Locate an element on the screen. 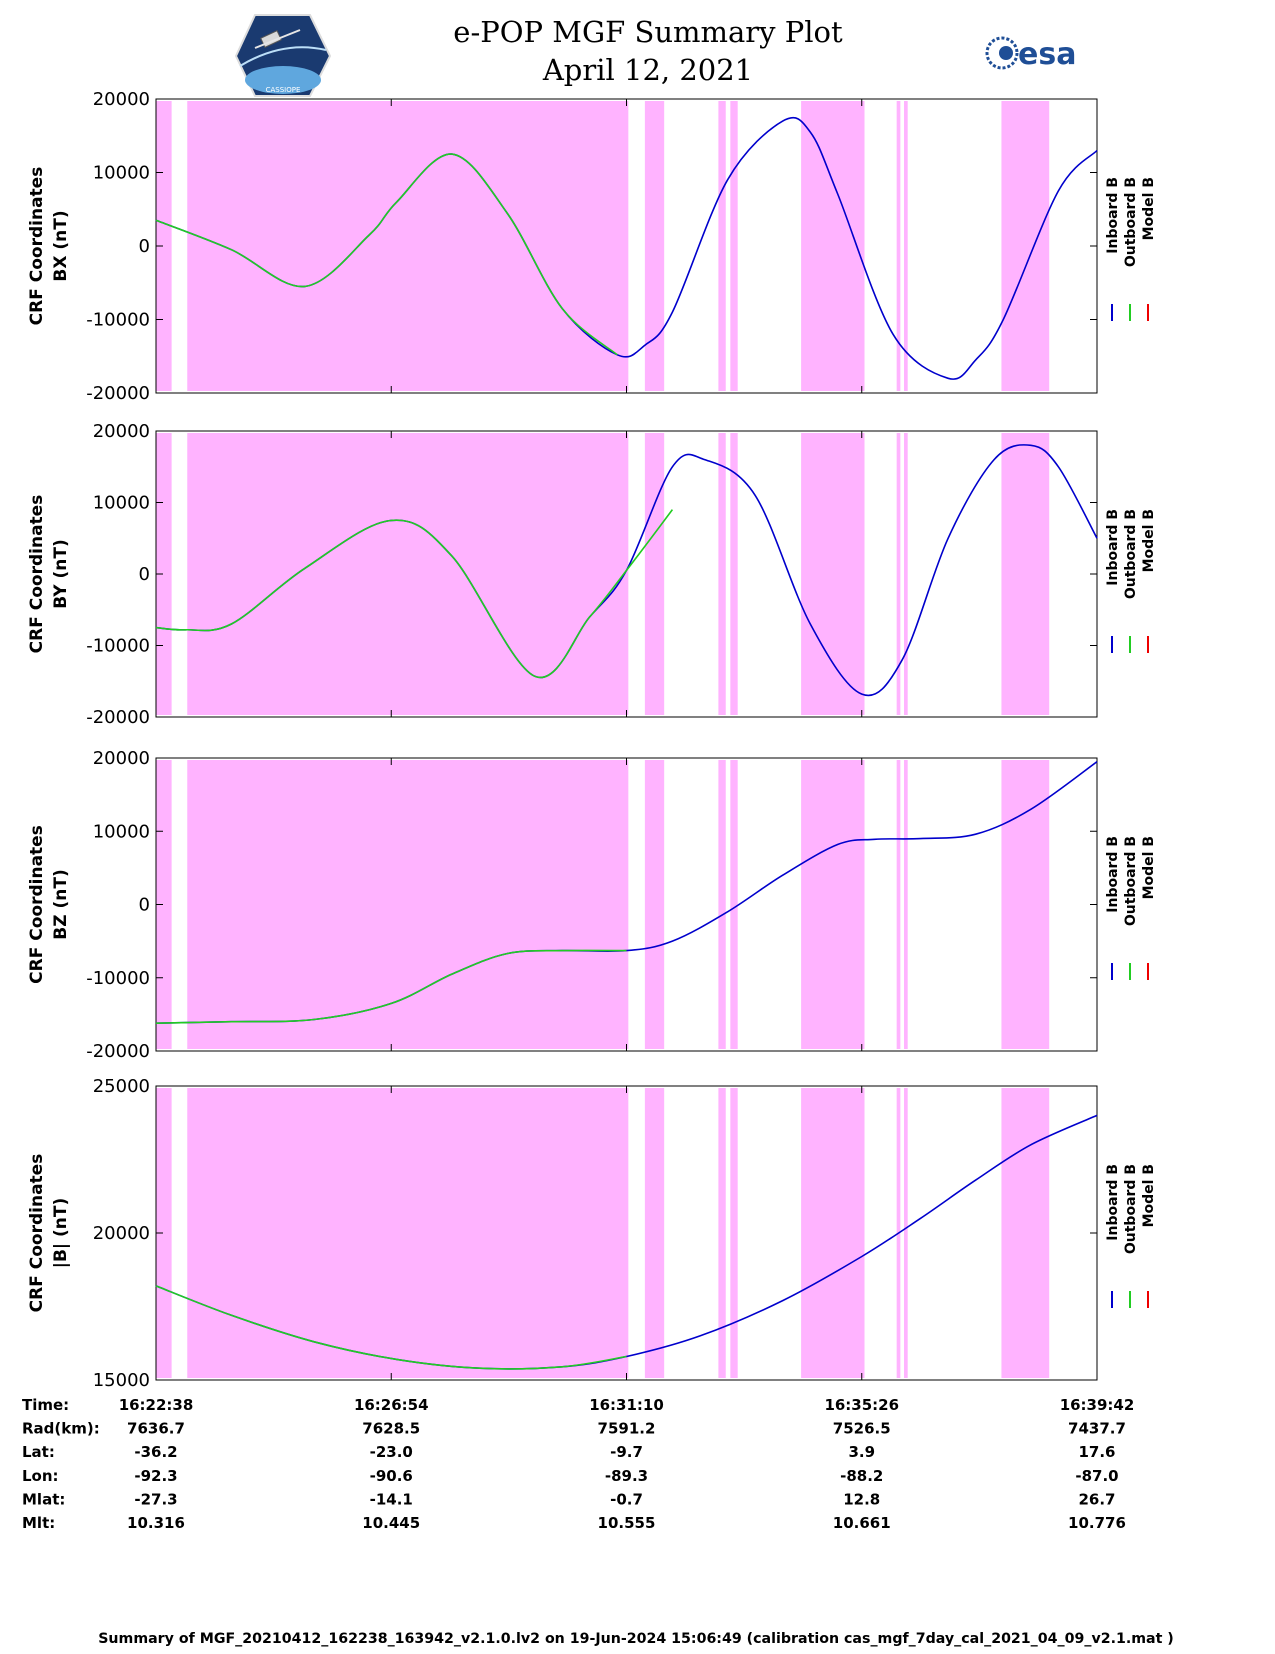 This screenshot has height=1654, width=1275. info-cell: -23.0 is located at coordinates (391, 1452).